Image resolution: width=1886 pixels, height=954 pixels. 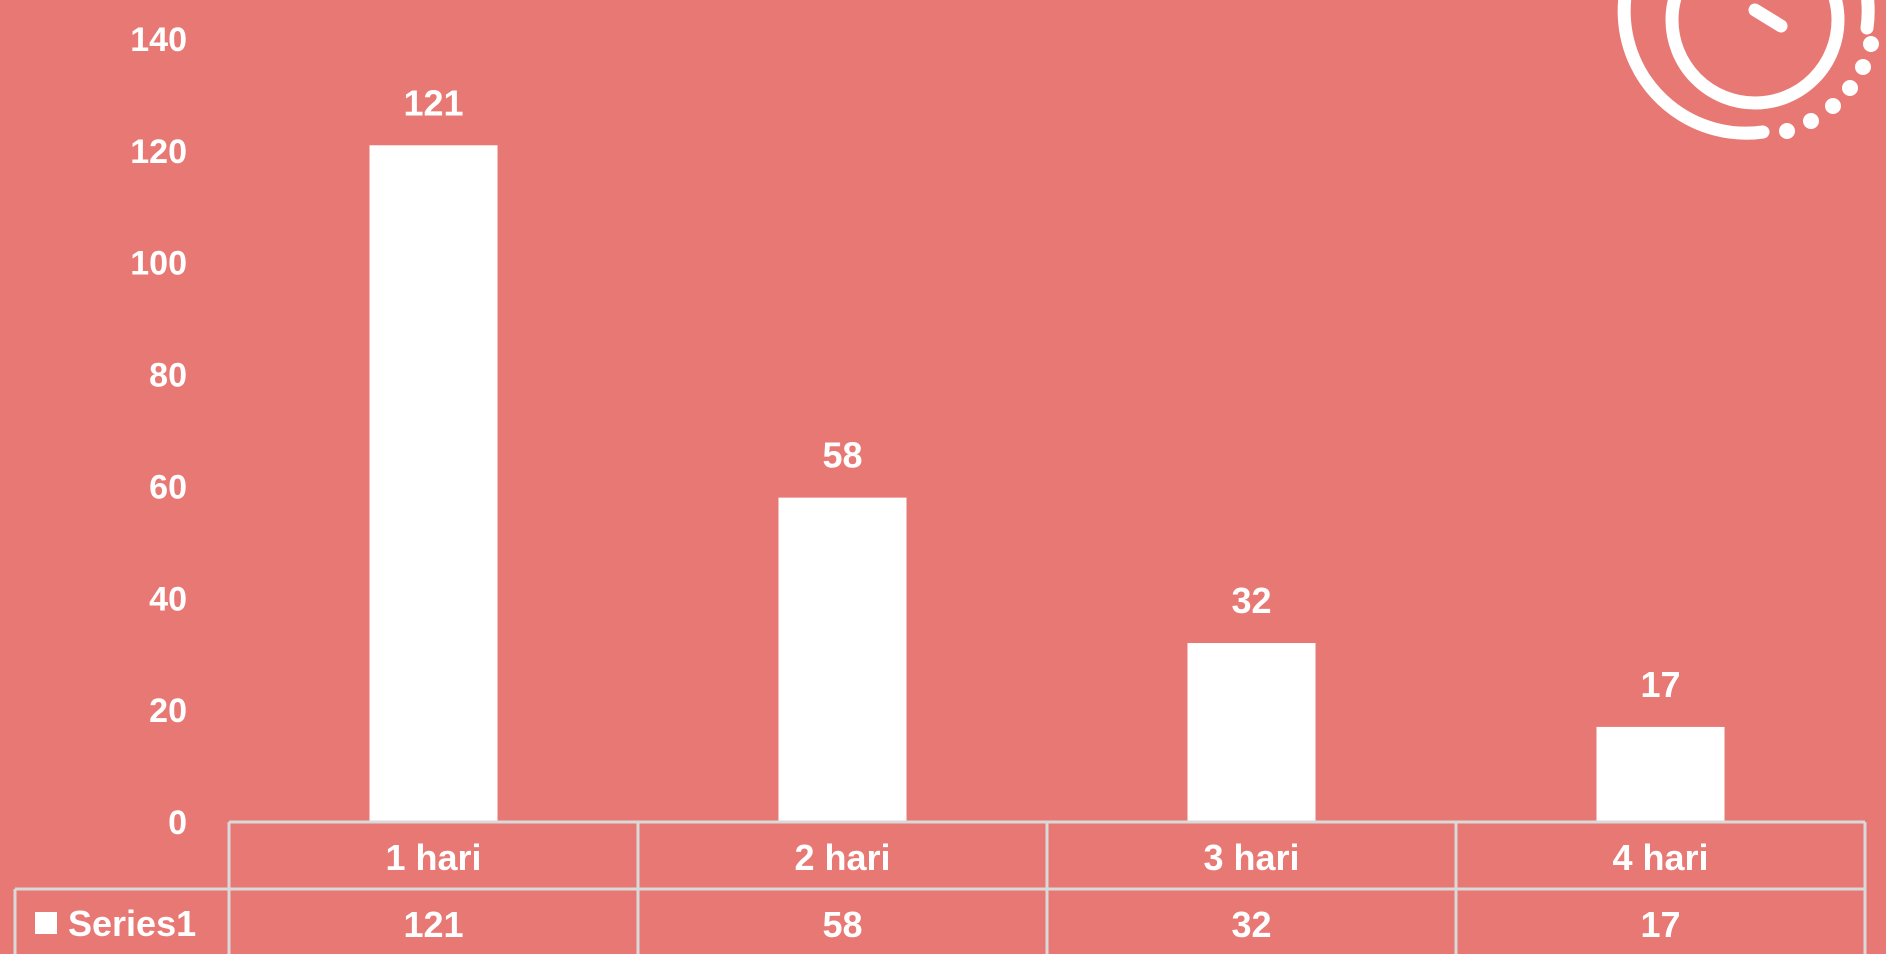 What do you see at coordinates (158, 40) in the screenshot?
I see `y-tick-label: 140` at bounding box center [158, 40].